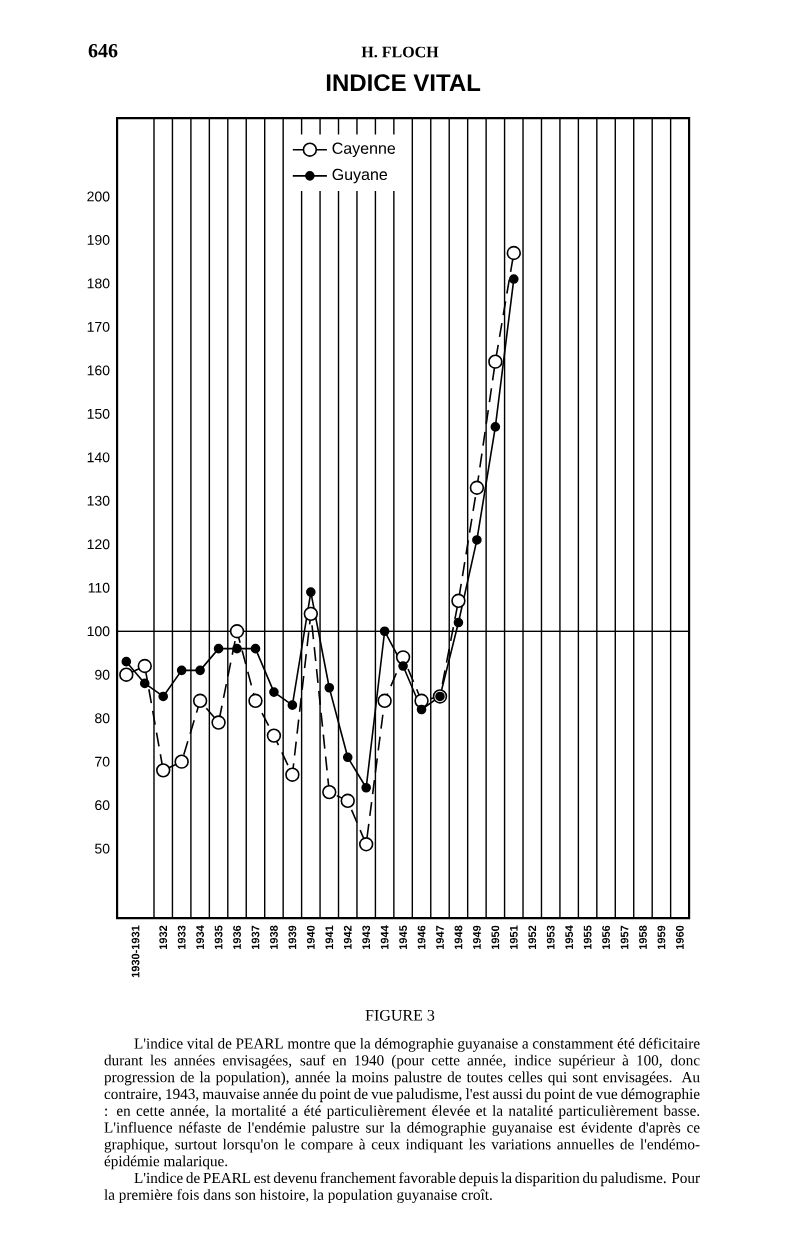  Describe the element at coordinates (98, 544) in the screenshot. I see `y-tick-label: 120` at that location.